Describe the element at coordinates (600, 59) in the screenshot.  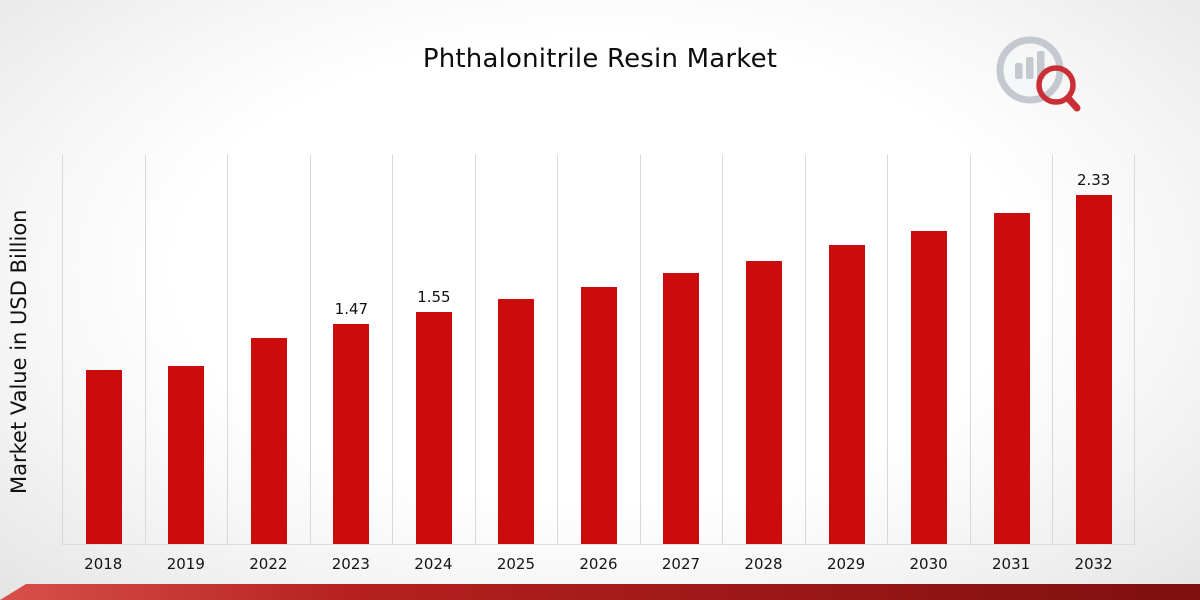
I see `page-title: Phthalonitrile Resin Market` at that location.